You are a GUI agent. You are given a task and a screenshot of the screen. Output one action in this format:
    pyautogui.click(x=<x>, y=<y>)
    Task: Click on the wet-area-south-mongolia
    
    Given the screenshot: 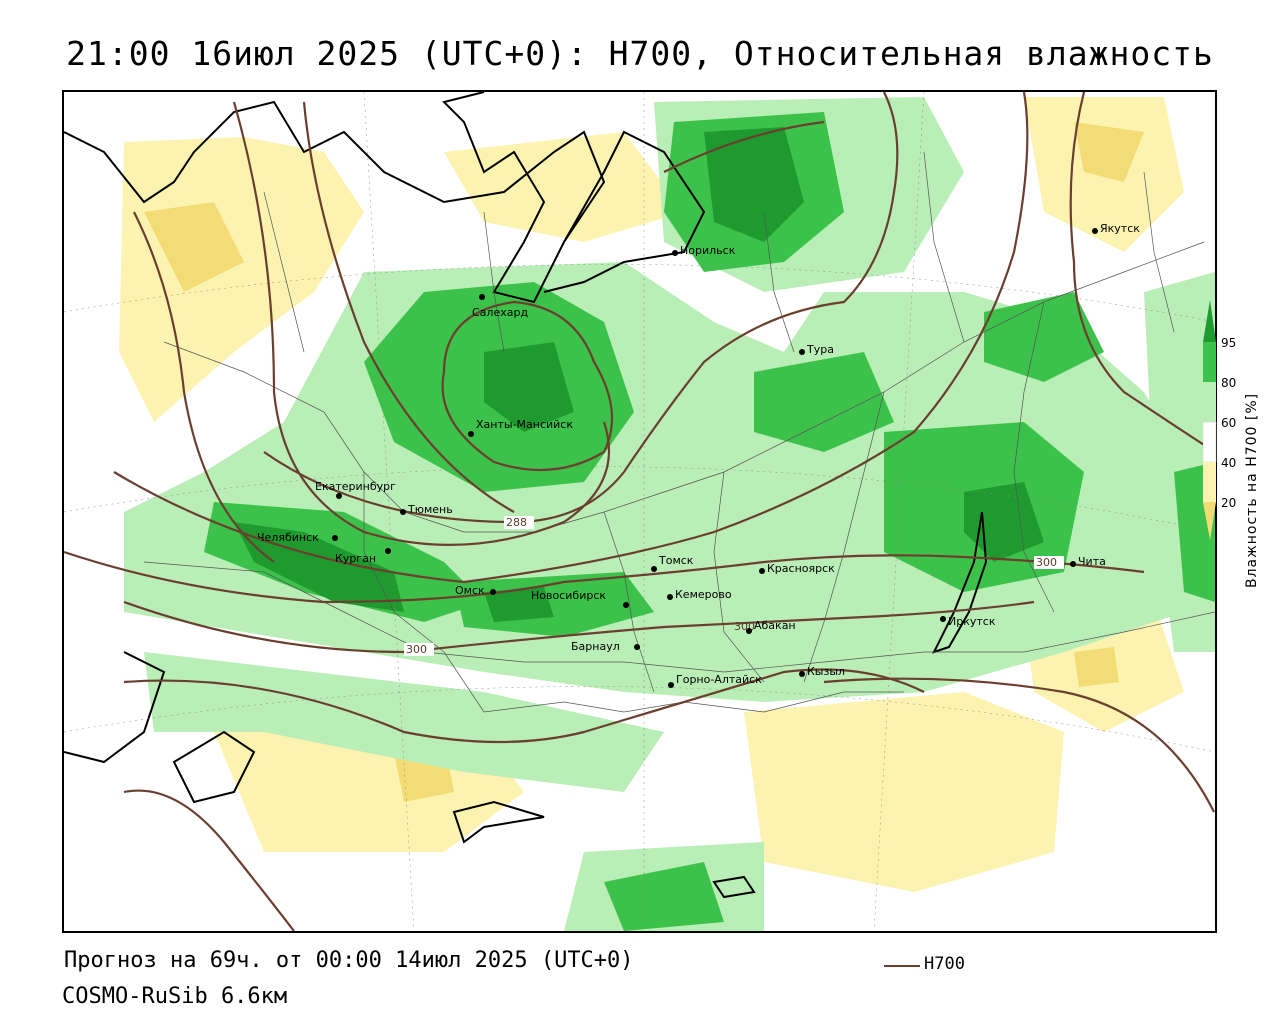 What is the action you would take?
    pyautogui.click(x=664, y=896)
    